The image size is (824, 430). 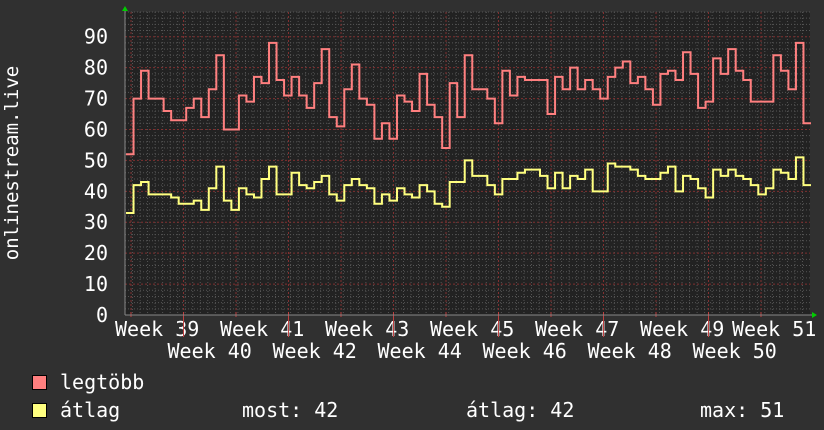 I want to click on x-tick-label: Week 46, so click(x=525, y=351).